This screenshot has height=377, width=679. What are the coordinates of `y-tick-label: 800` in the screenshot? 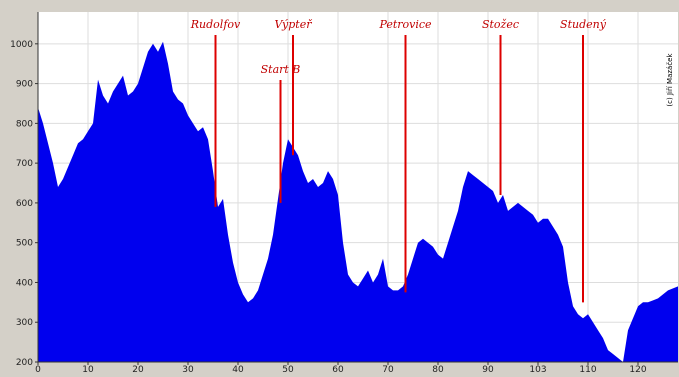 It's located at (24, 124).